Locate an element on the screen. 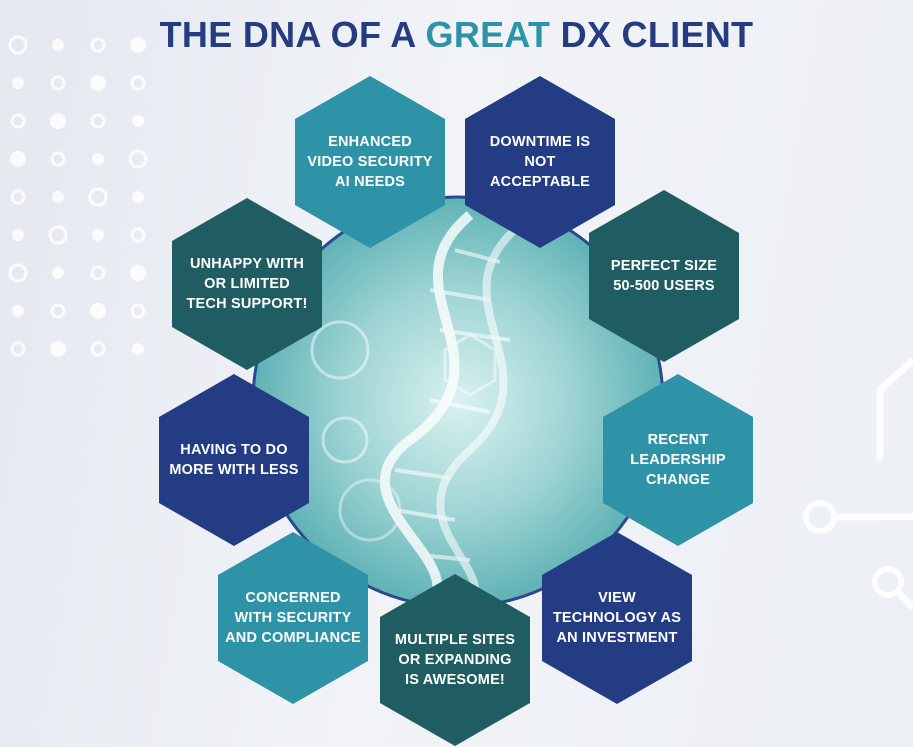 This screenshot has width=913, height=747. title-part-2: DX CLIENT is located at coordinates (652, 34).